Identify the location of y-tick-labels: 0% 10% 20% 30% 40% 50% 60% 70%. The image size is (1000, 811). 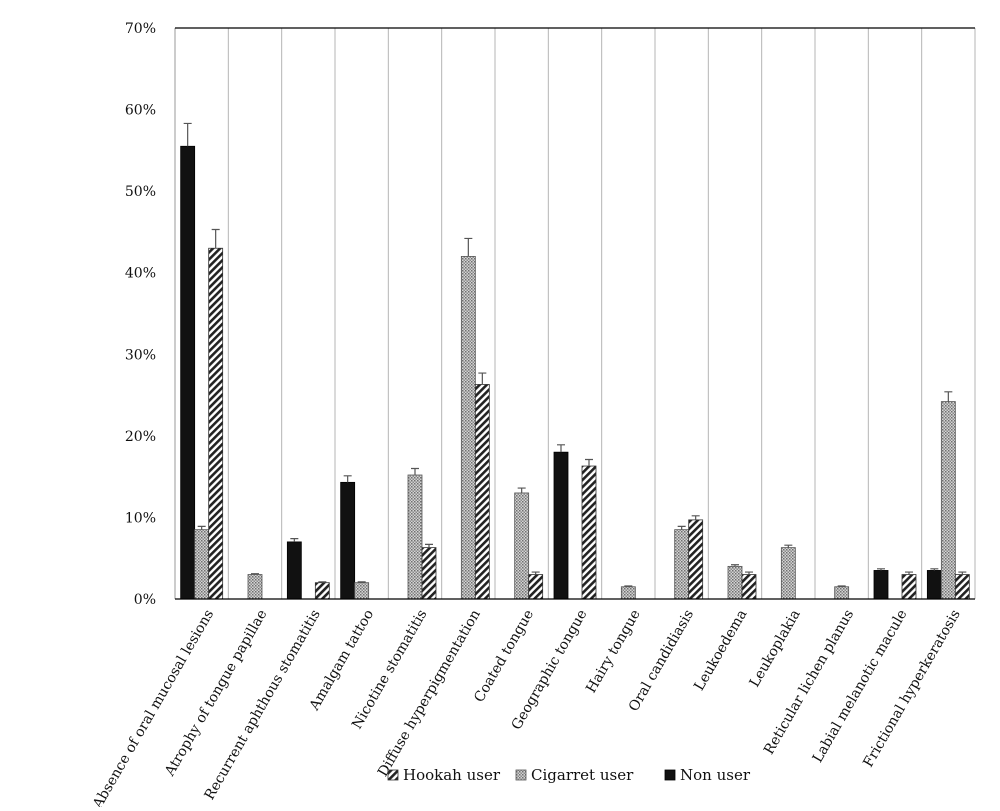
(140, 314).